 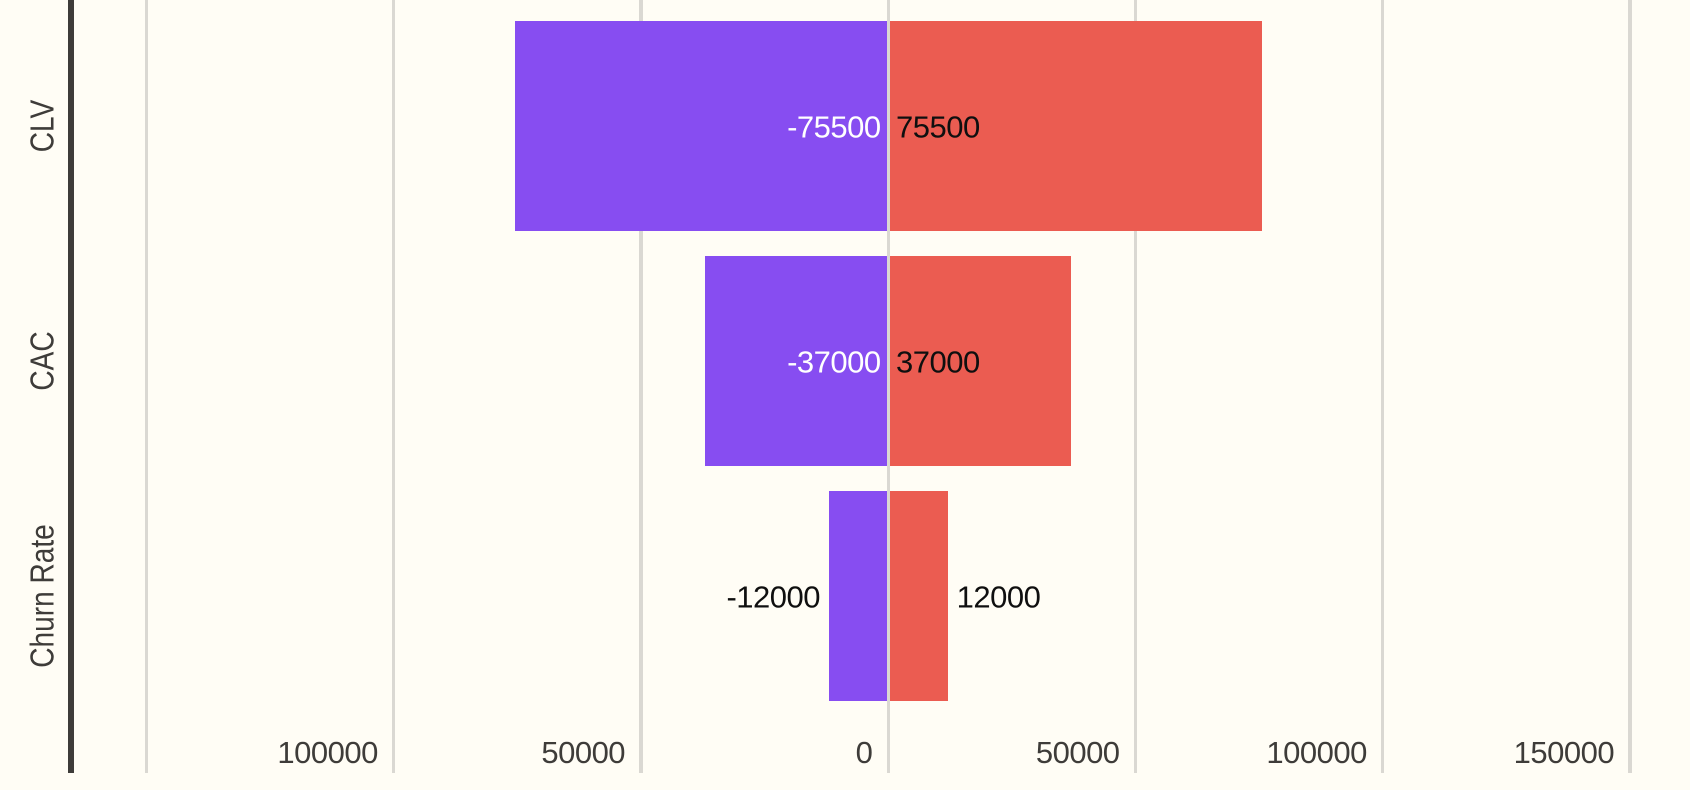 I want to click on y-axis-label: CAC, so click(x=41, y=361).